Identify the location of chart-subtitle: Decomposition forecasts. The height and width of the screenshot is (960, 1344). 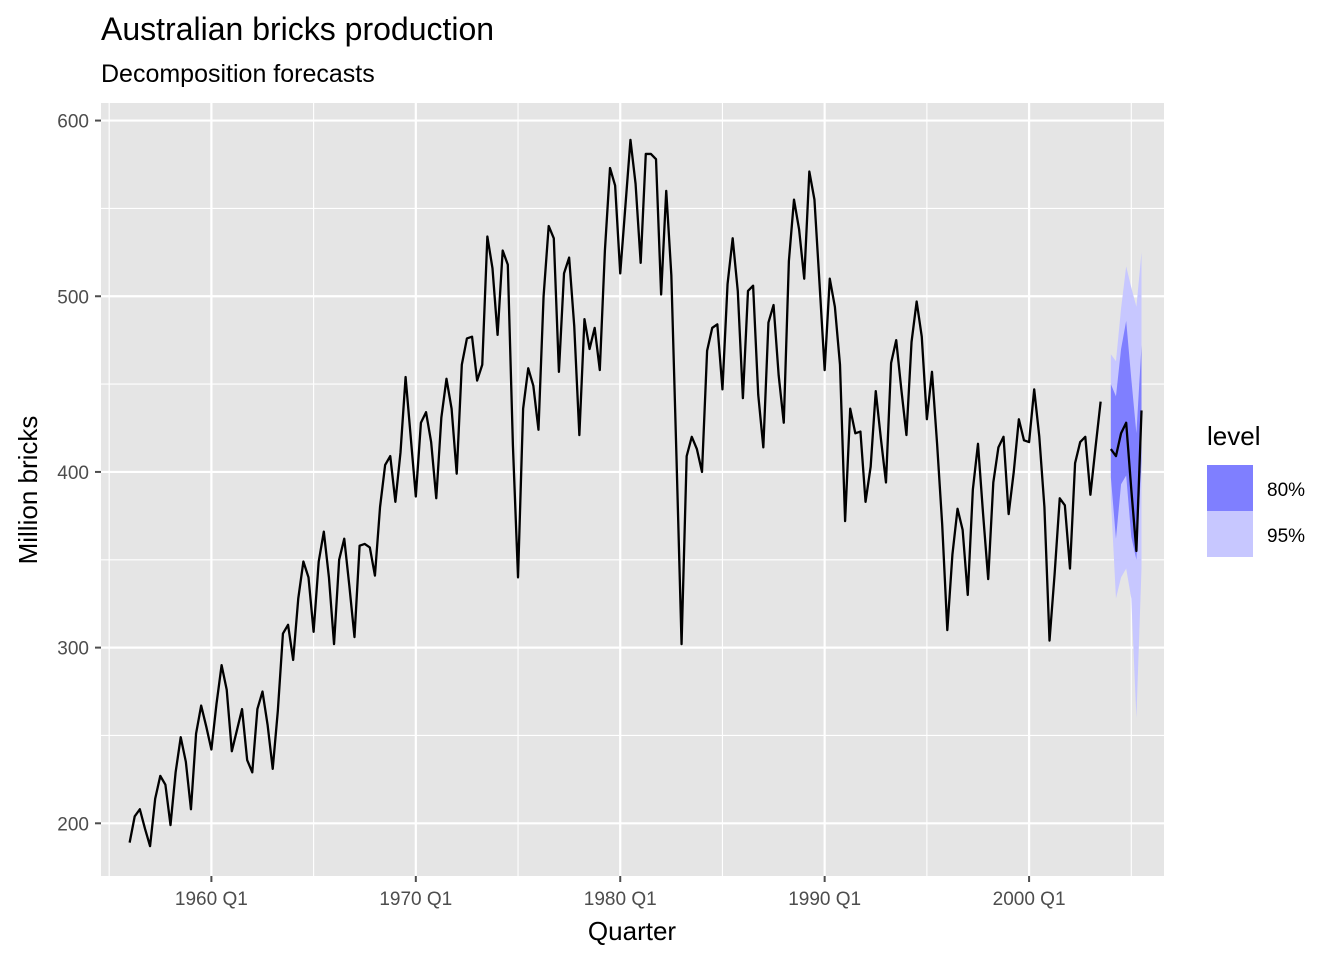
(238, 74).